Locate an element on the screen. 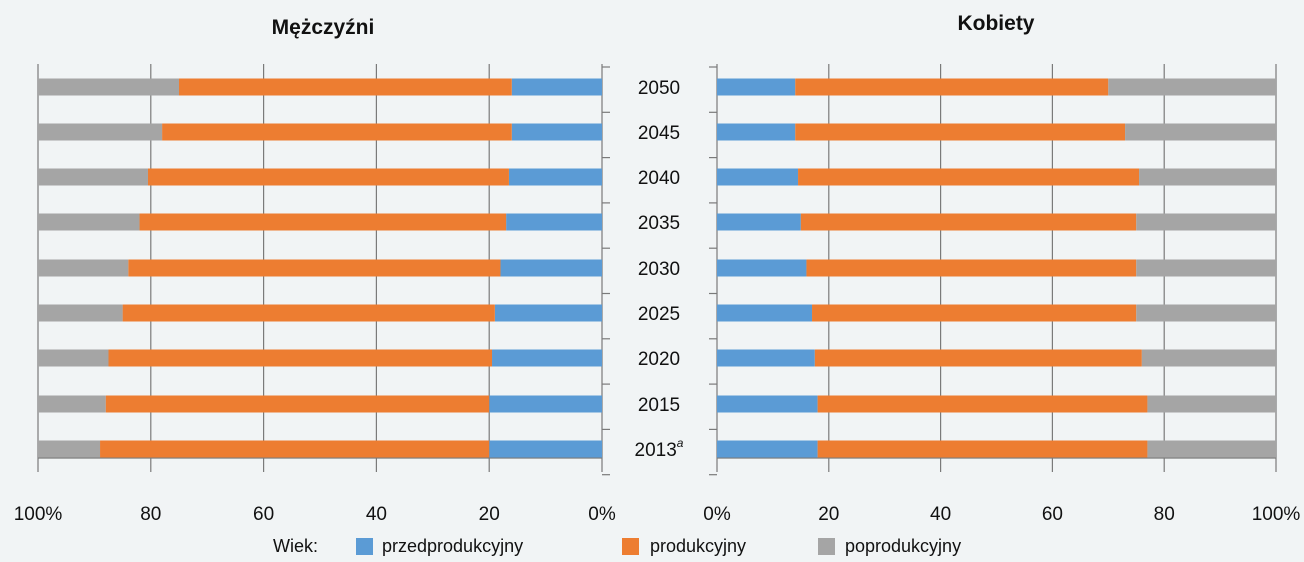  x-tick-label-women: 80 is located at coordinates (1164, 514).